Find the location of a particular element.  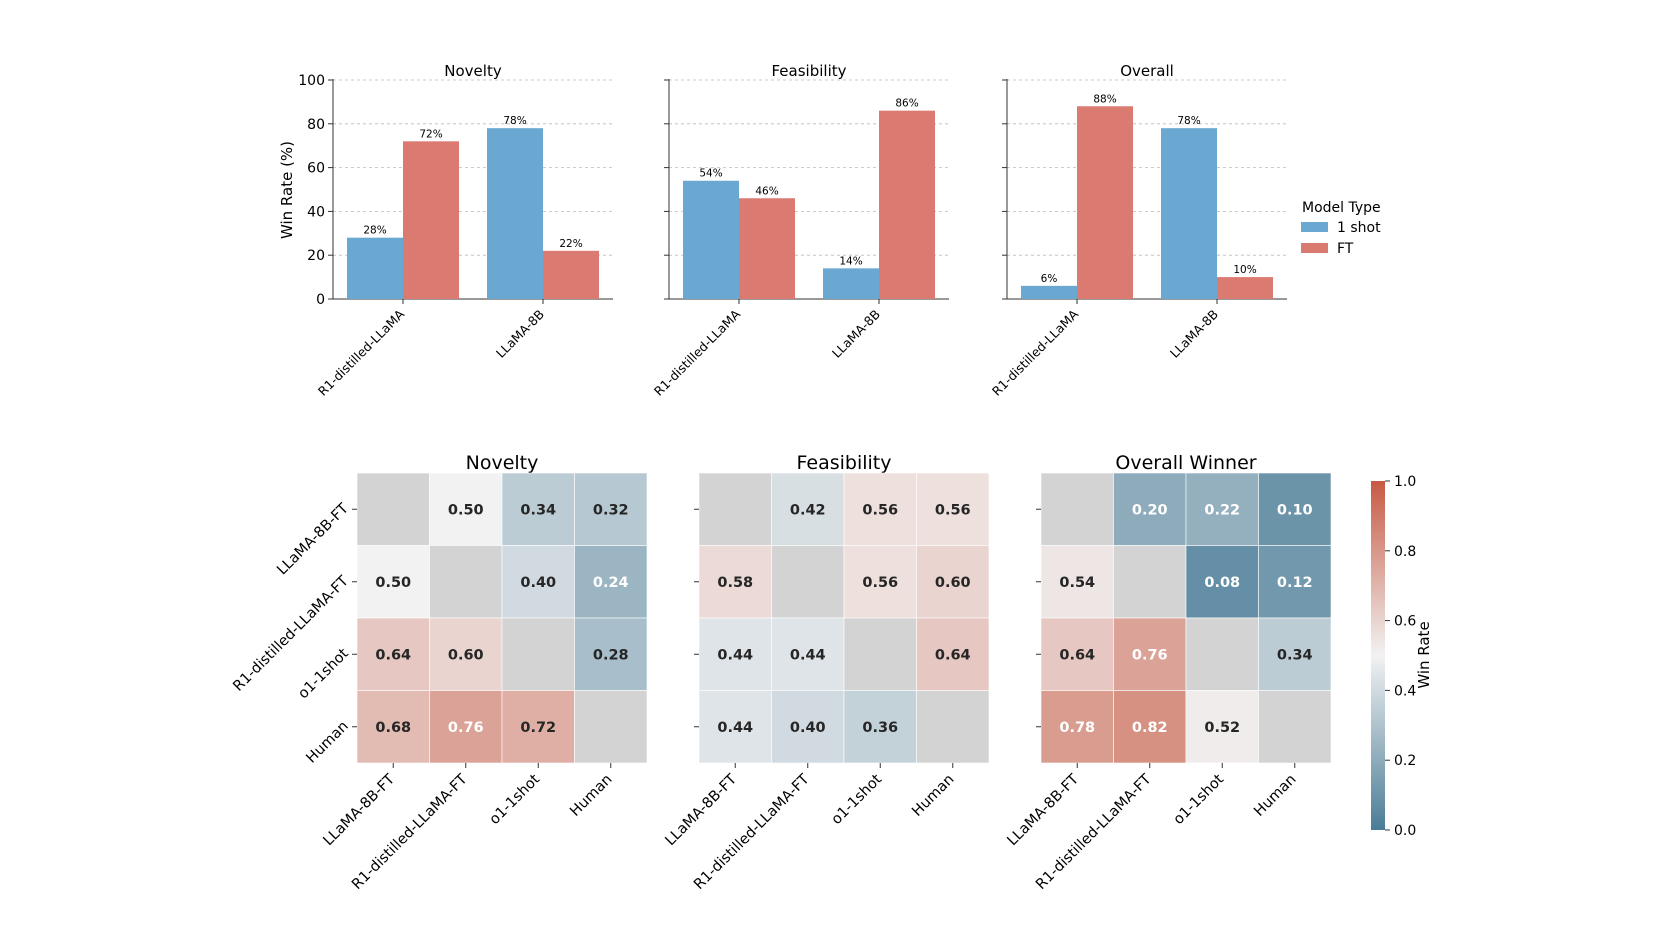

bar-value-label: 88% is located at coordinates (1104, 99).